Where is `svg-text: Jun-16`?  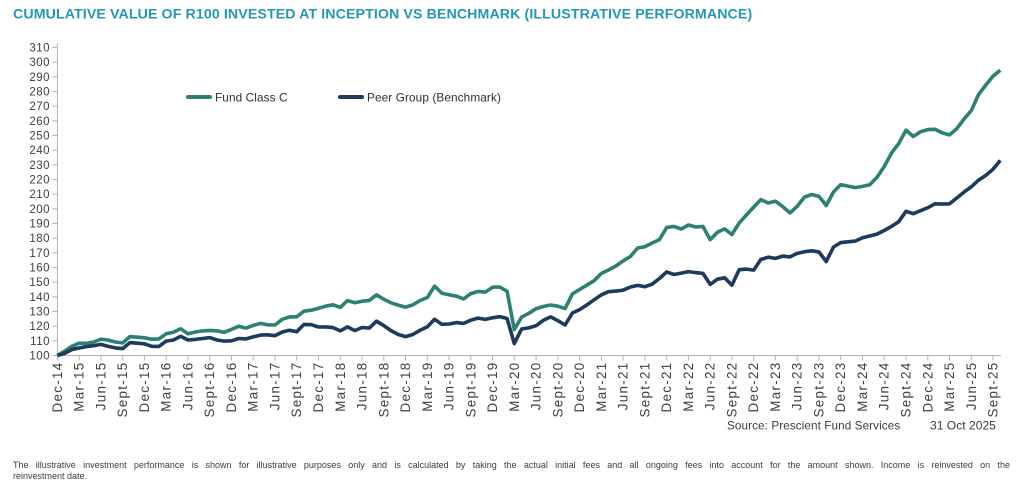 svg-text: Jun-16 is located at coordinates (188, 386).